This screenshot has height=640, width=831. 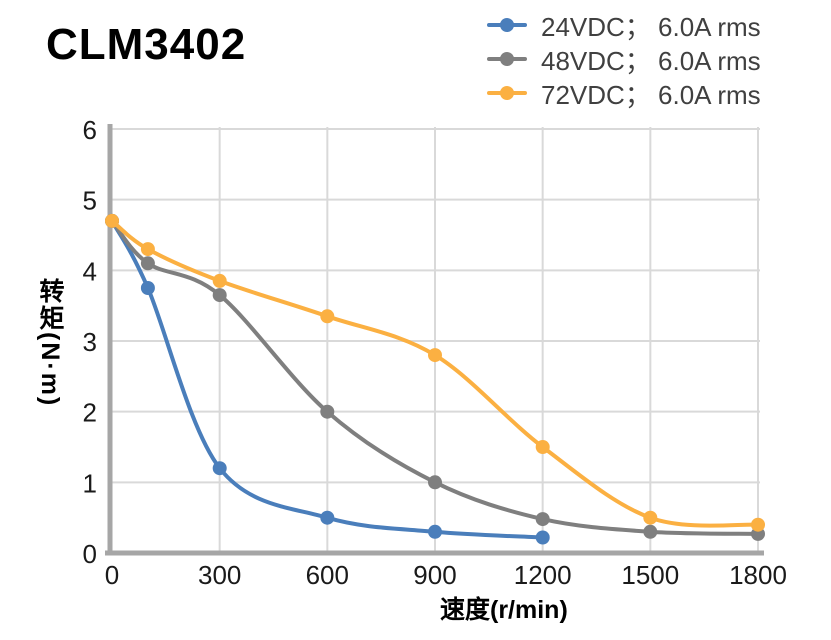 I want to click on y-tick-label-1: 1, so click(x=90, y=483).